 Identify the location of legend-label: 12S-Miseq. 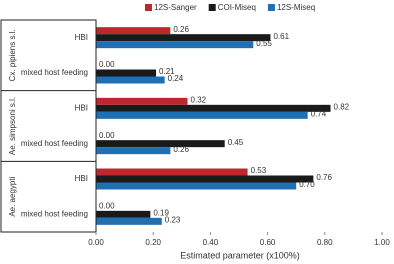
(296, 7).